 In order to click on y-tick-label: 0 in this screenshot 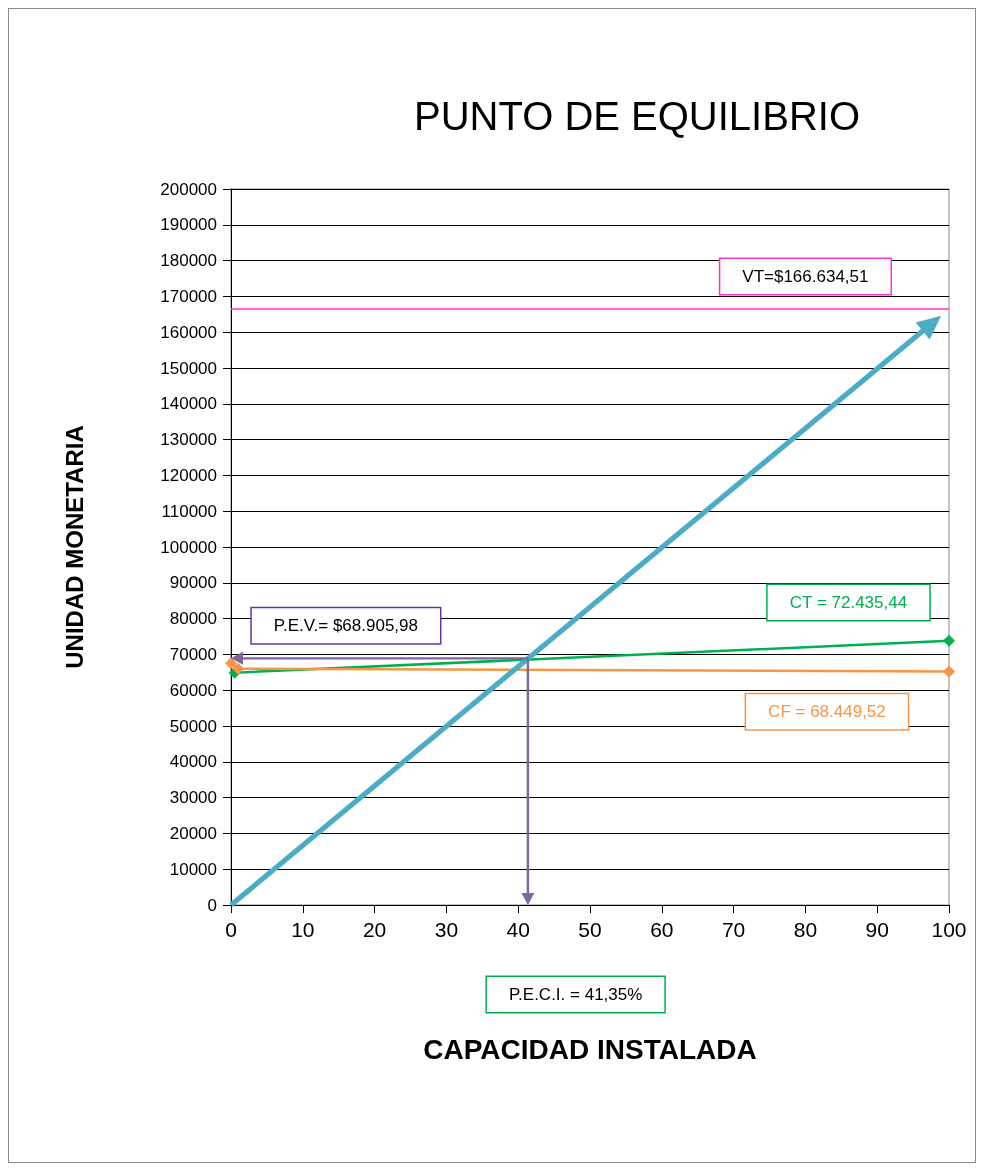, I will do `click(212, 905)`.